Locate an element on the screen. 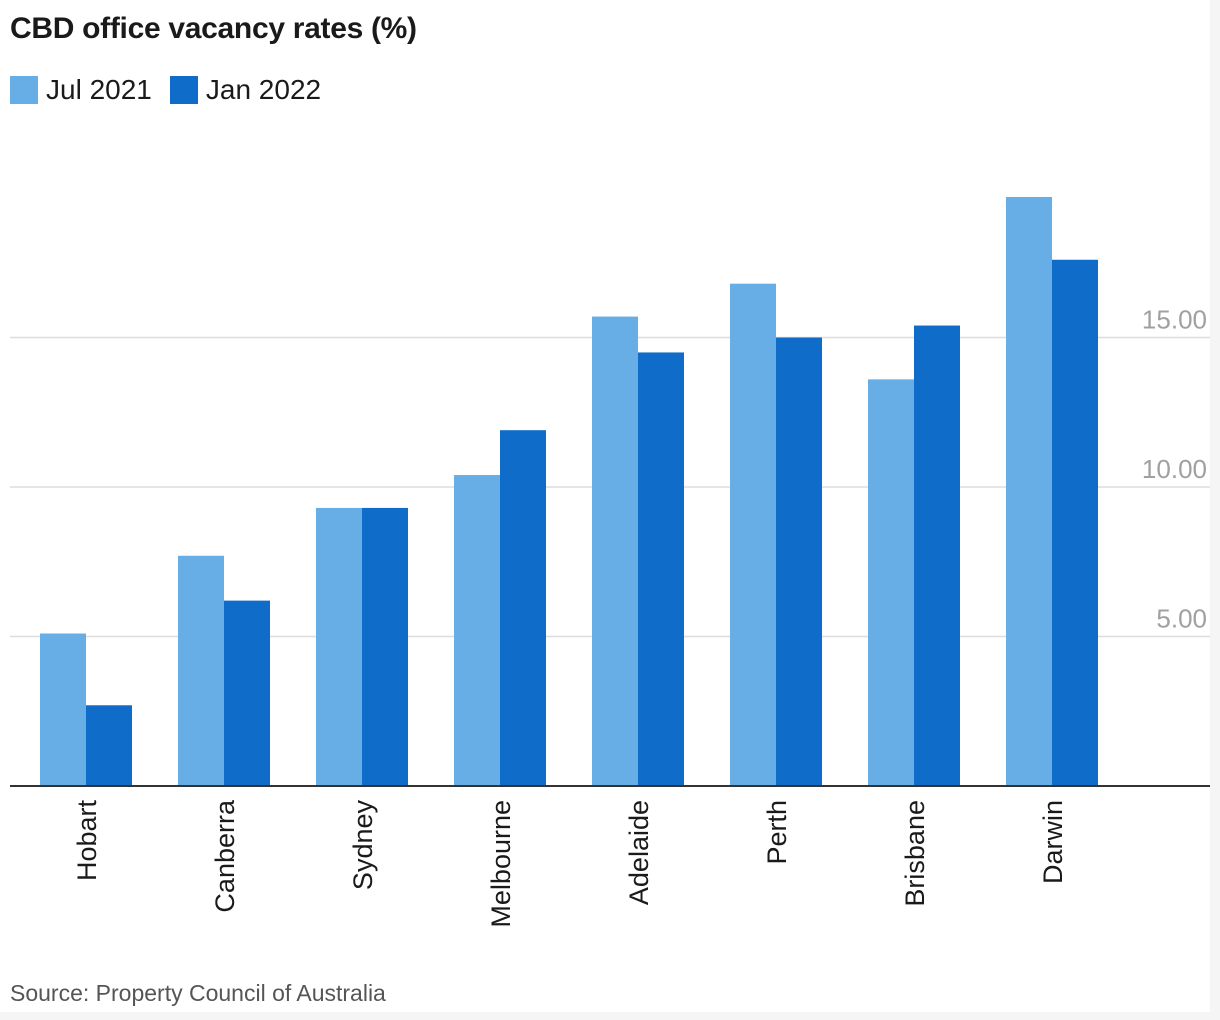 Image resolution: width=1220 pixels, height=1020 pixels. y-tick-label-10: 10.00 is located at coordinates (1174, 469).